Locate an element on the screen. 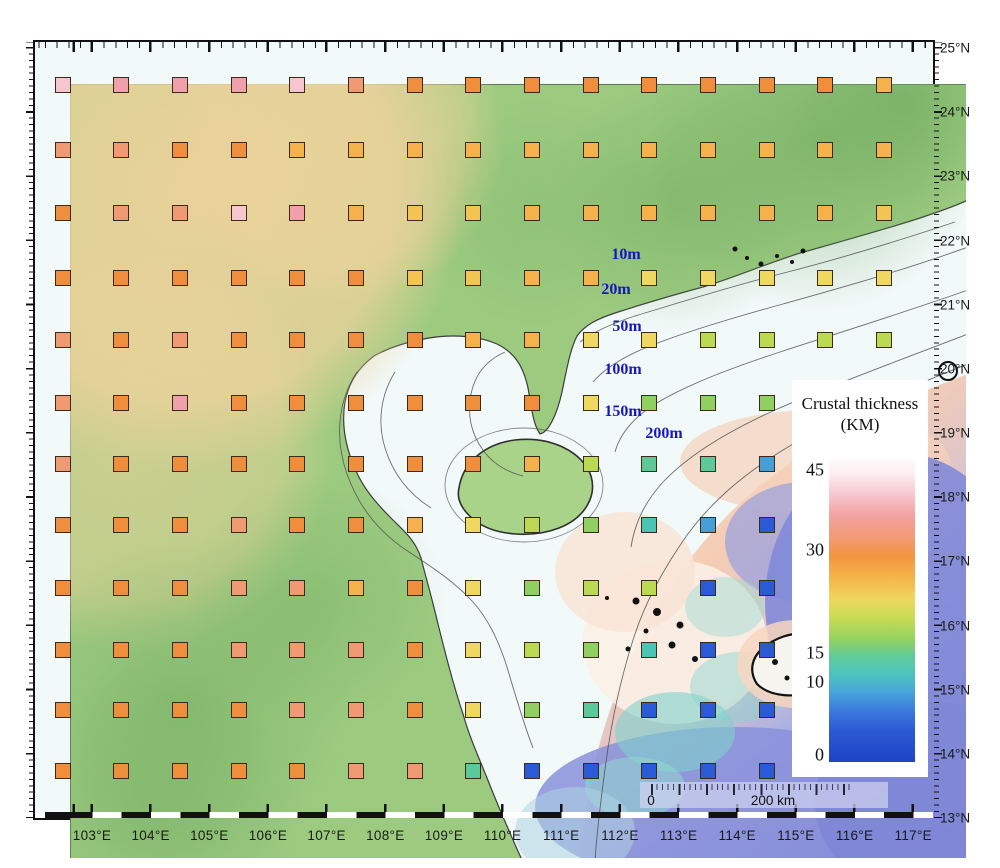  x-tick-label: 112°E is located at coordinates (620, 835).